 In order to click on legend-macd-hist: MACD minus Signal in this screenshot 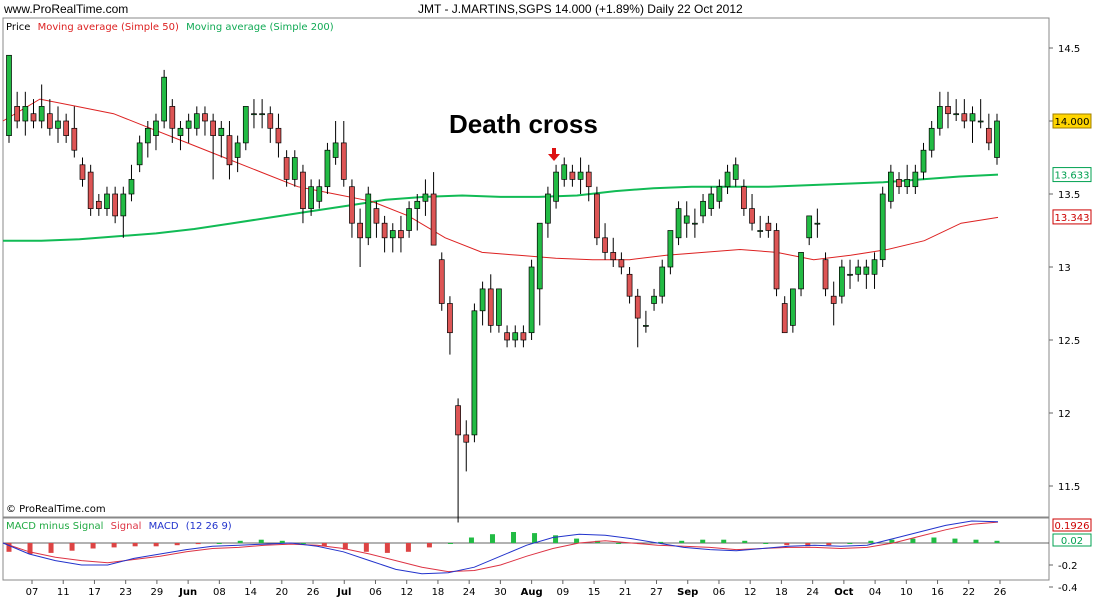, I will do `click(54, 526)`.